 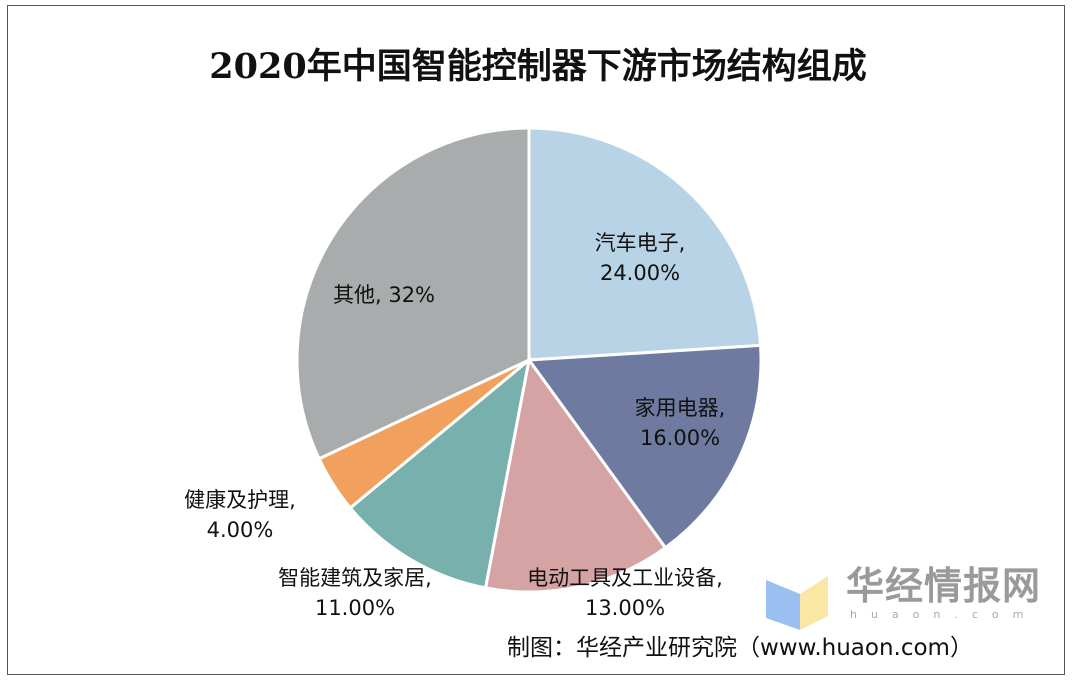 What do you see at coordinates (640, 258) in the screenshot?
I see `label-auto-electronics: 汽车电子, 24.00%` at bounding box center [640, 258].